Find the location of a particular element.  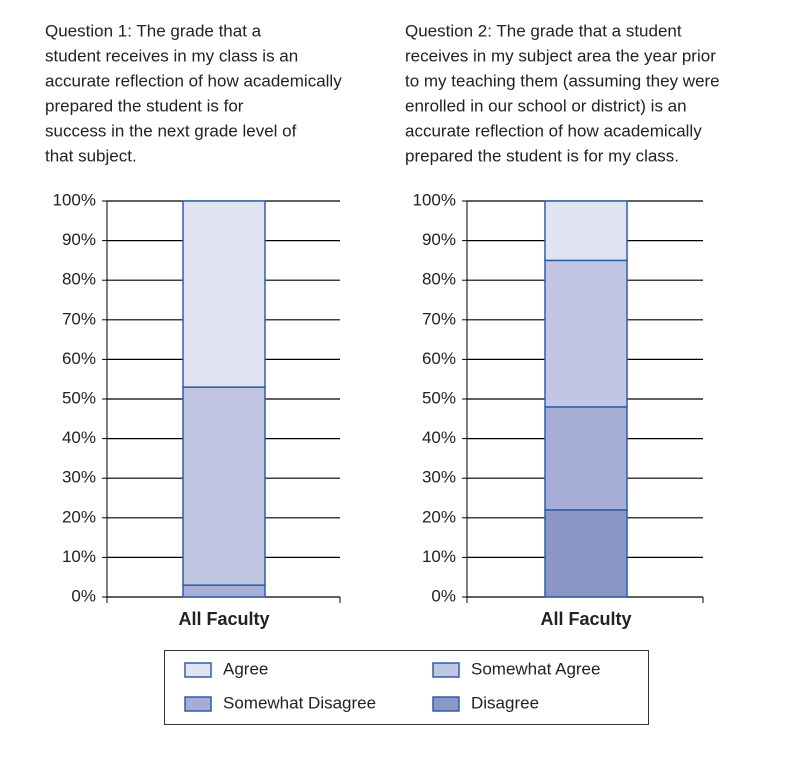

chart-title: student receives in my class is an is located at coordinates (171, 55).